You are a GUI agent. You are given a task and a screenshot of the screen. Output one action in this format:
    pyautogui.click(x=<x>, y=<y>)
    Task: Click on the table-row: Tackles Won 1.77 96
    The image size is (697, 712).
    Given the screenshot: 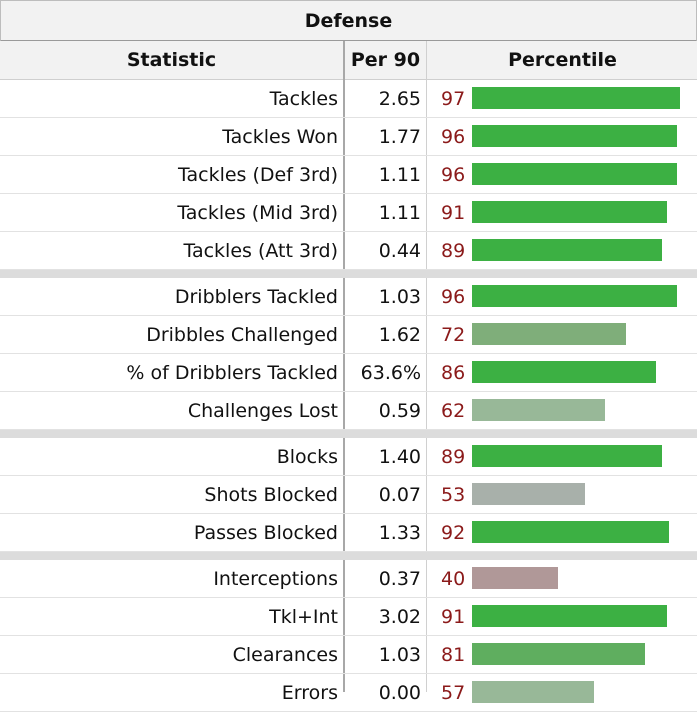 What is the action you would take?
    pyautogui.click(x=348, y=137)
    